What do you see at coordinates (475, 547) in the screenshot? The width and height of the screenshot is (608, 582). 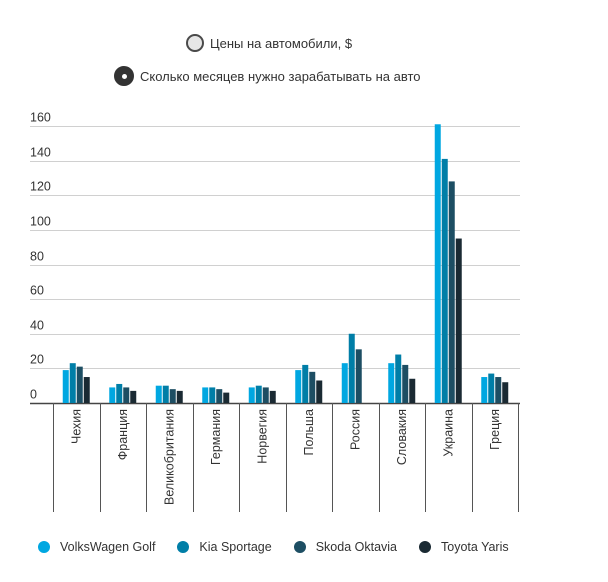 I see `legend-label: Toyota Yaris` at bounding box center [475, 547].